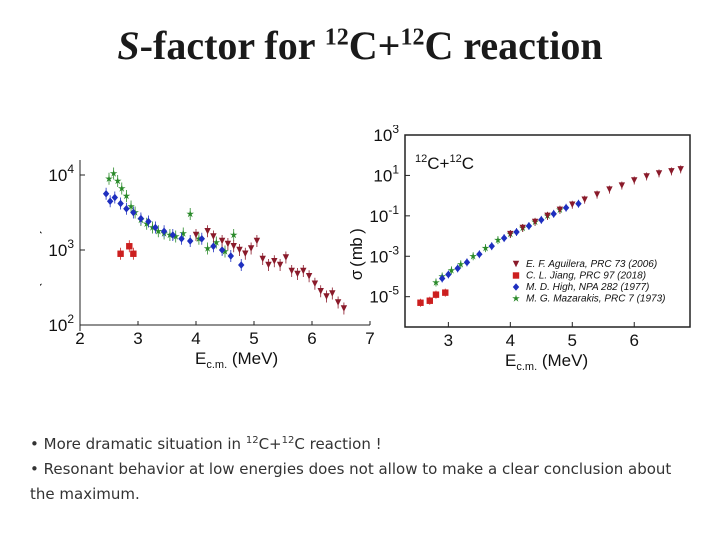 Image resolution: width=720 pixels, height=540 pixels. I want to click on left-y-tick-label: 10⁴, so click(61, 173).